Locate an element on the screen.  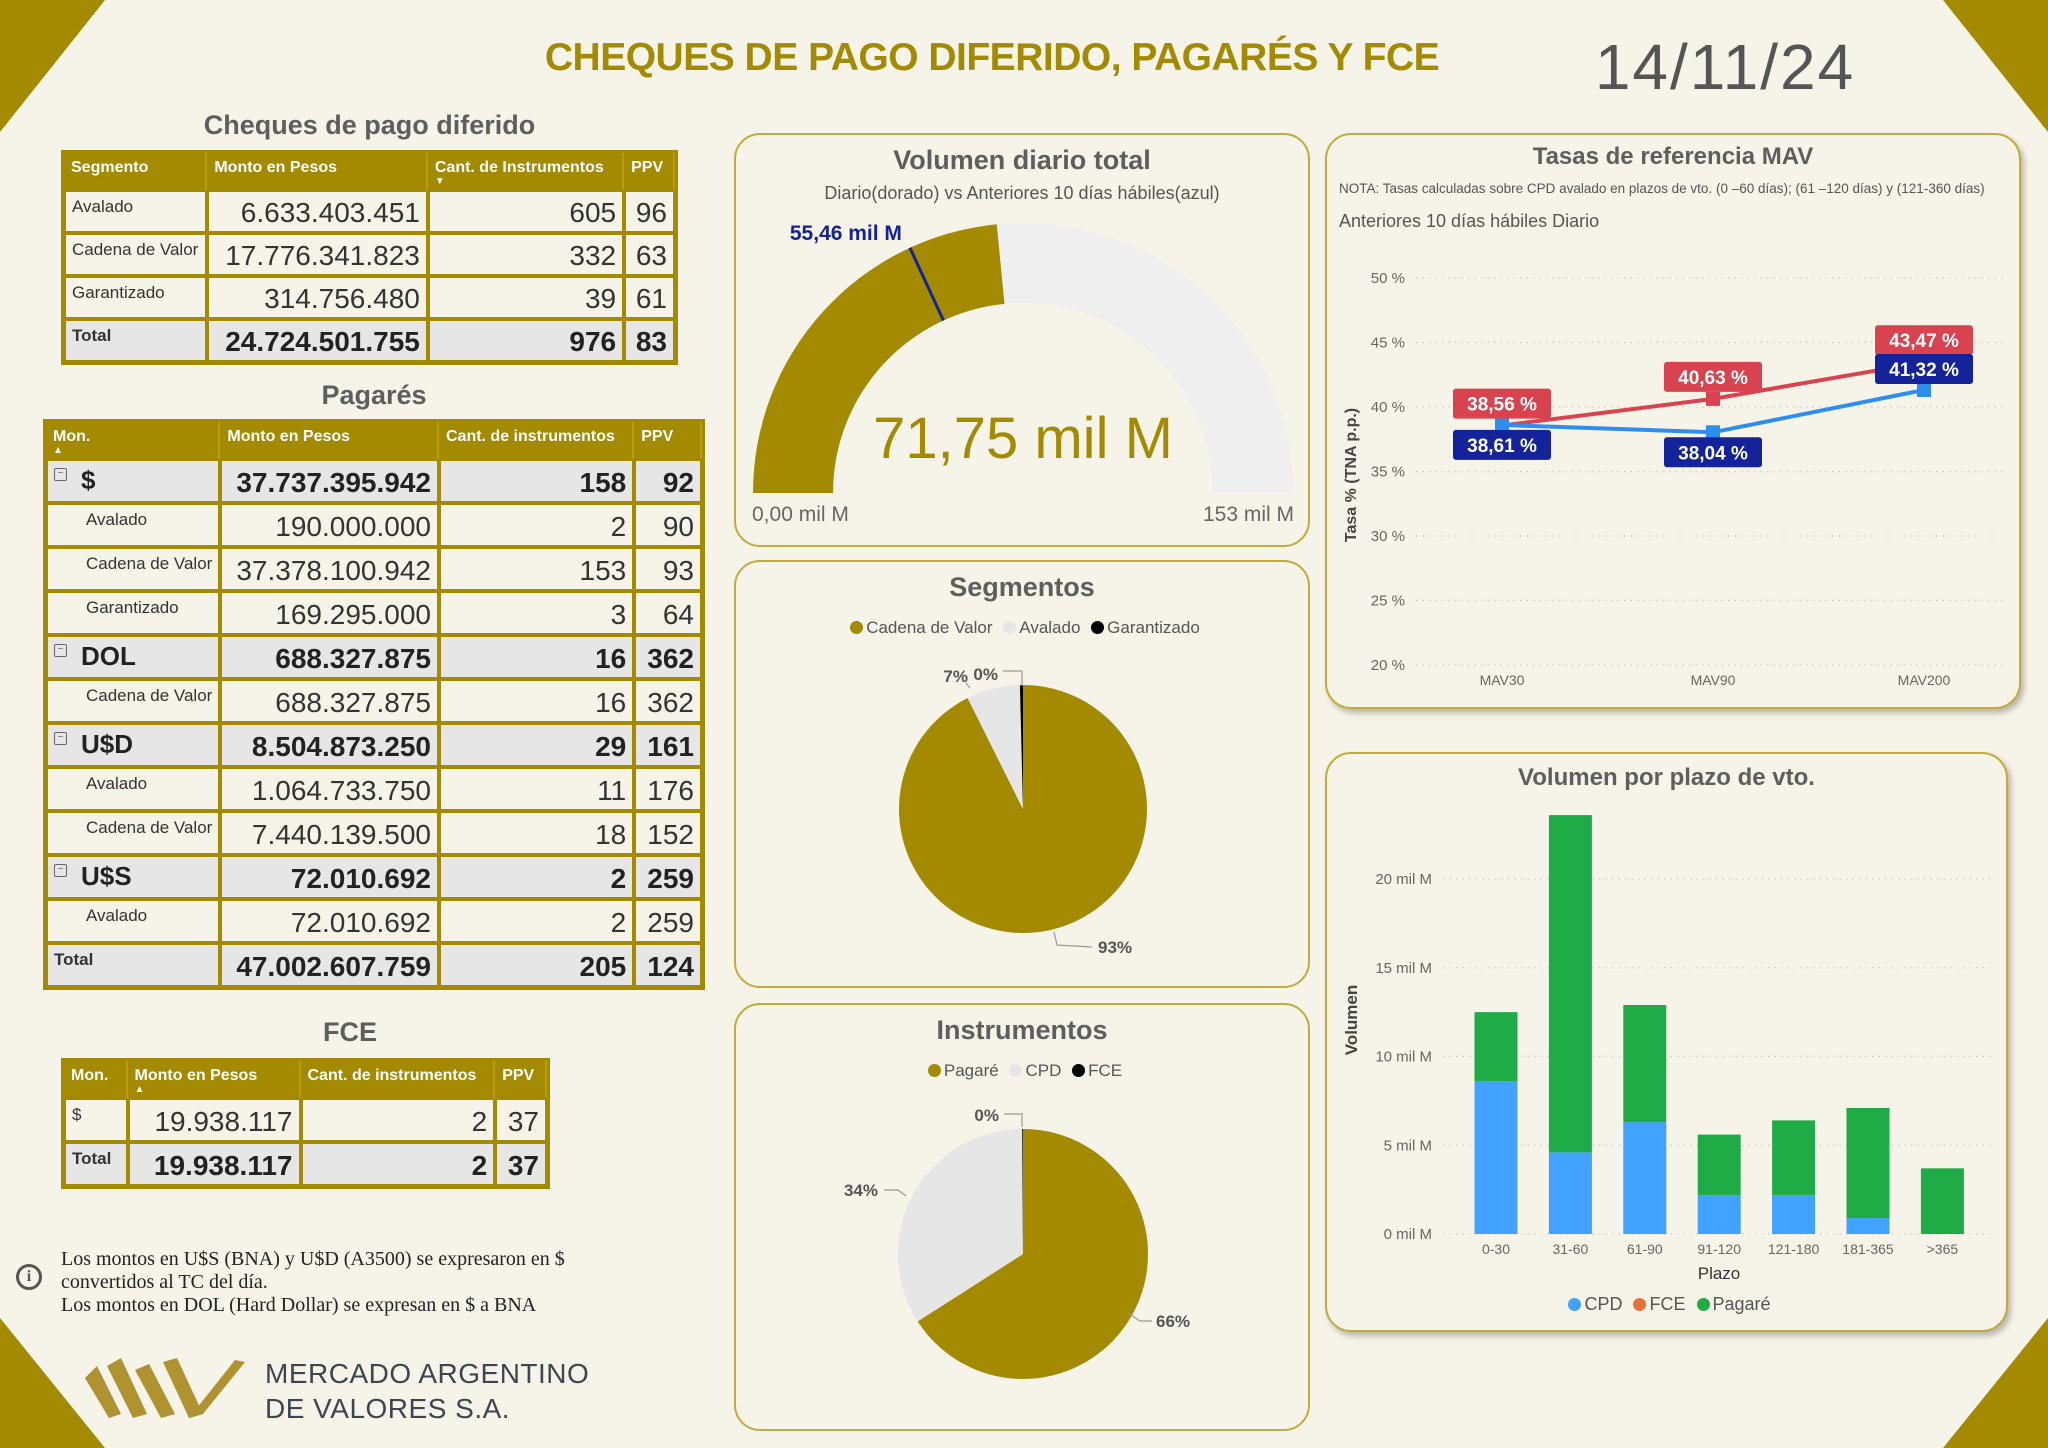
sort-descending-icon: ▼ is located at coordinates (439, 181).